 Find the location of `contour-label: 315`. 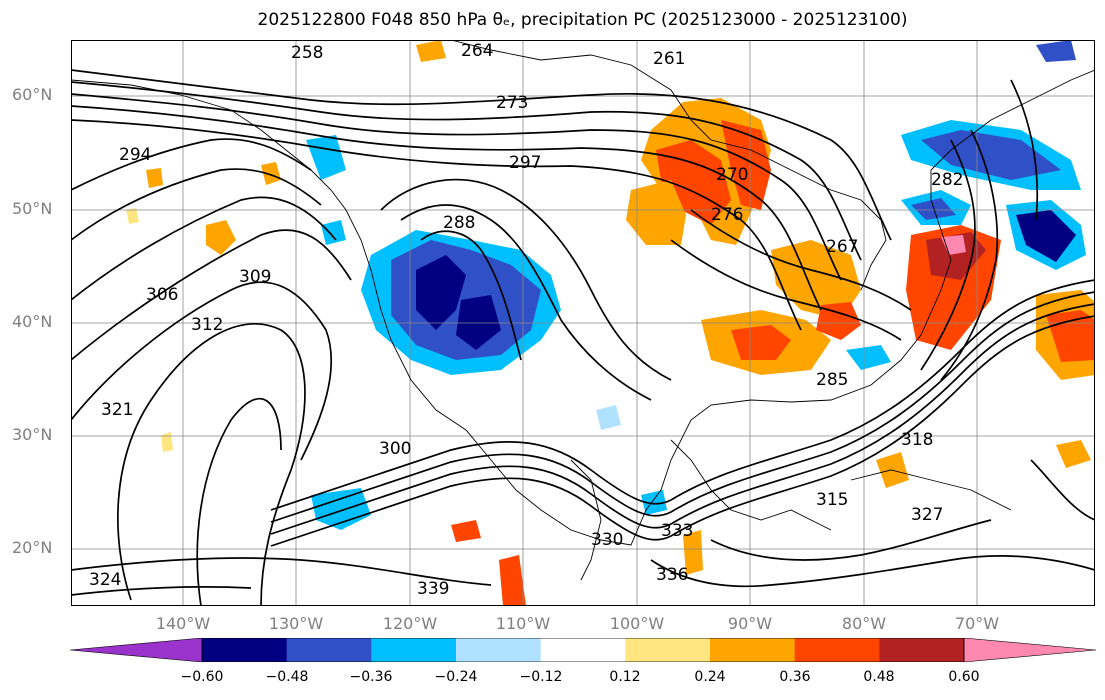

contour-label: 315 is located at coordinates (832, 500).